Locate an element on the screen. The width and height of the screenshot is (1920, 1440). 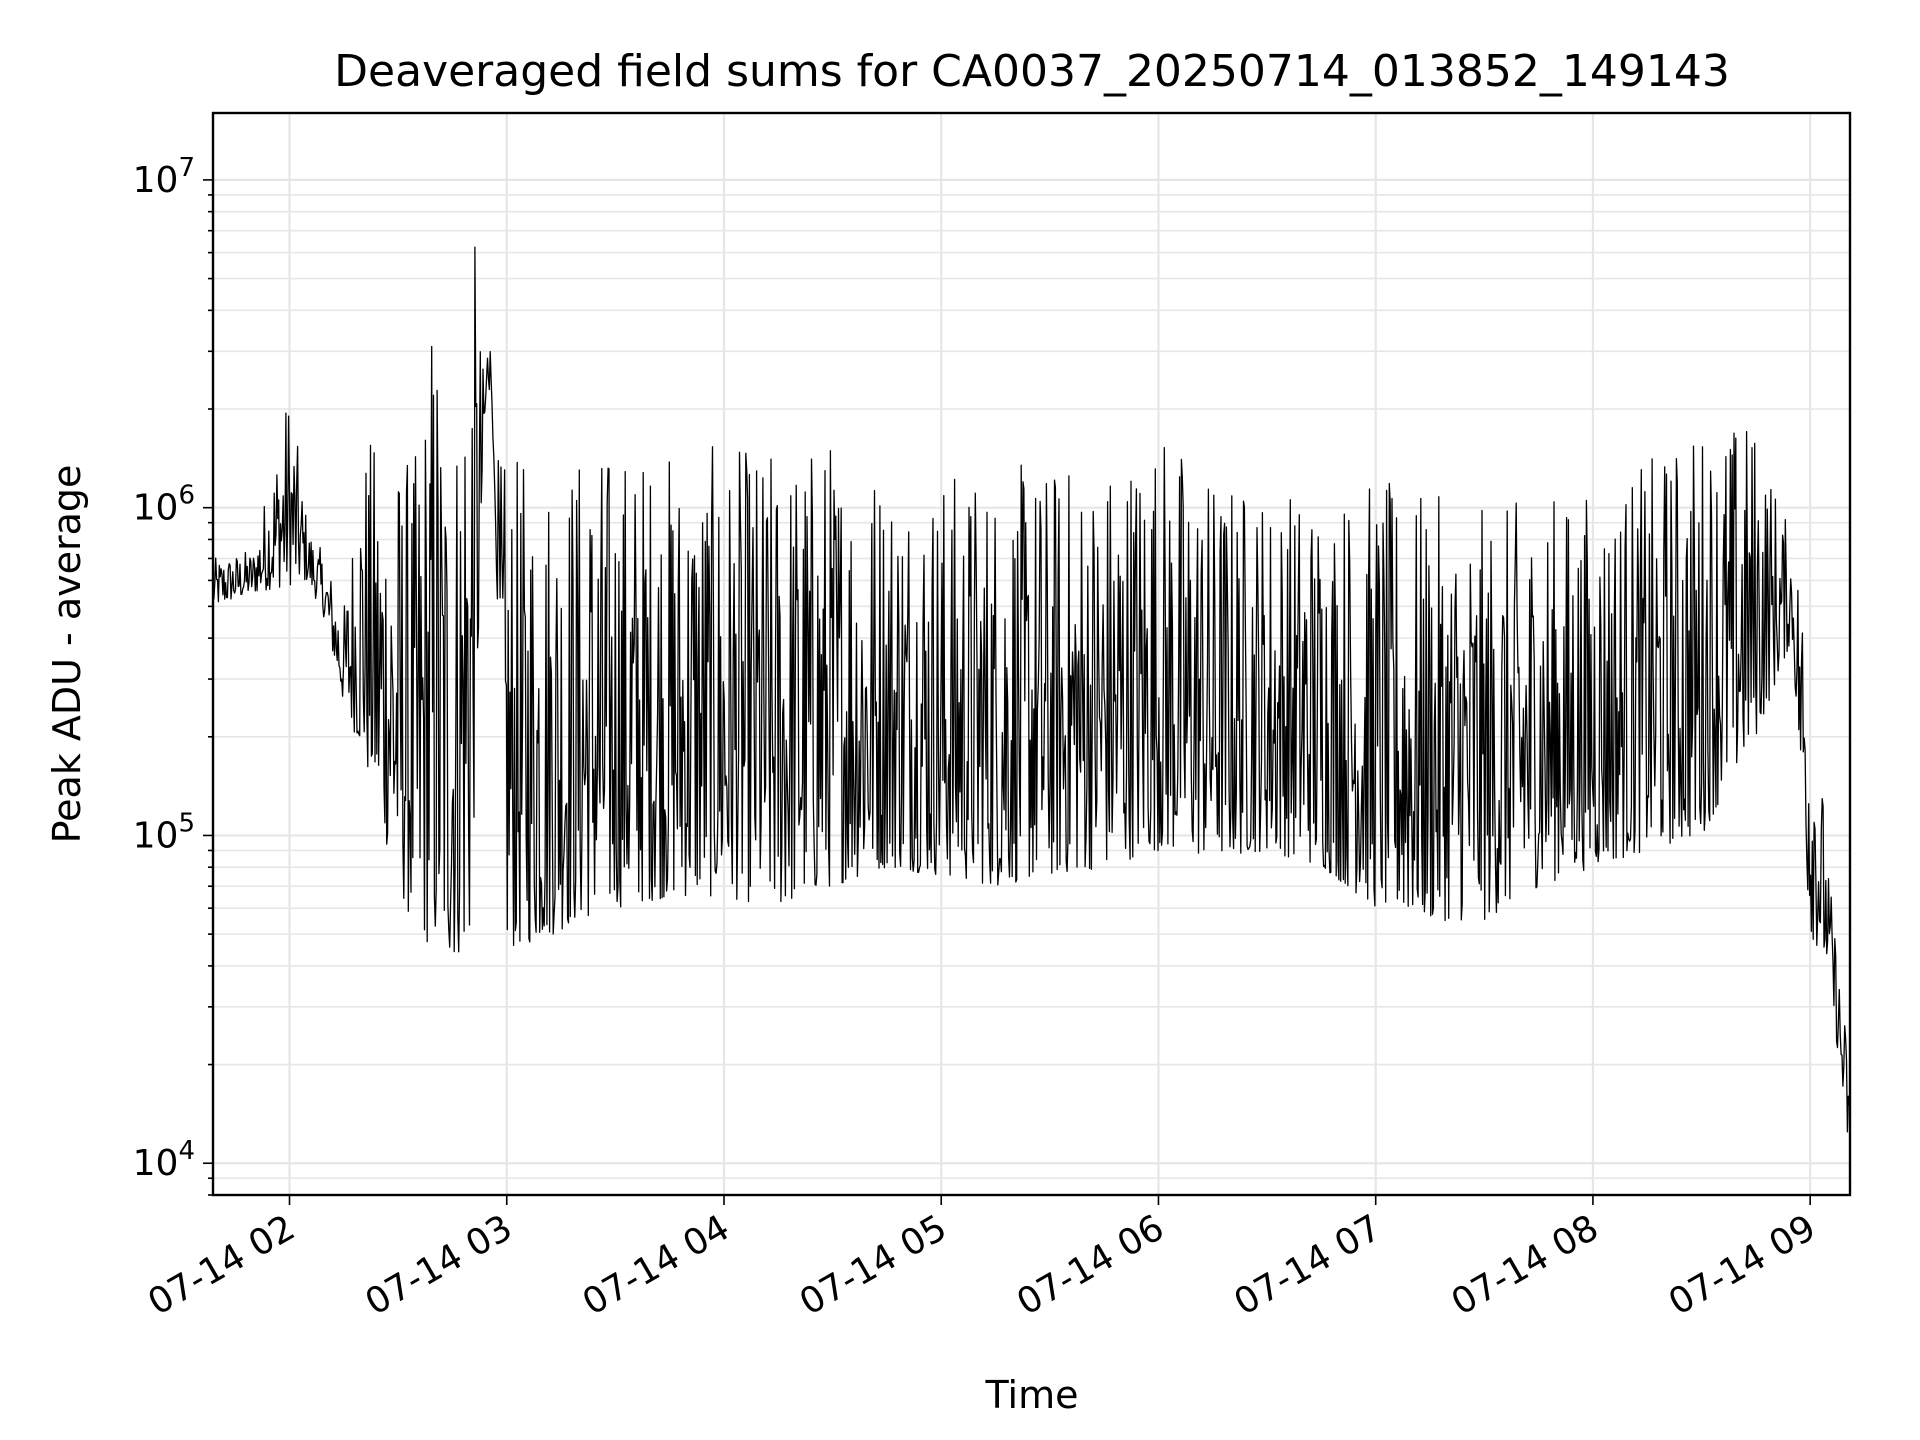
x-tick-label: 07-14 02 is located at coordinates (221, 1265).